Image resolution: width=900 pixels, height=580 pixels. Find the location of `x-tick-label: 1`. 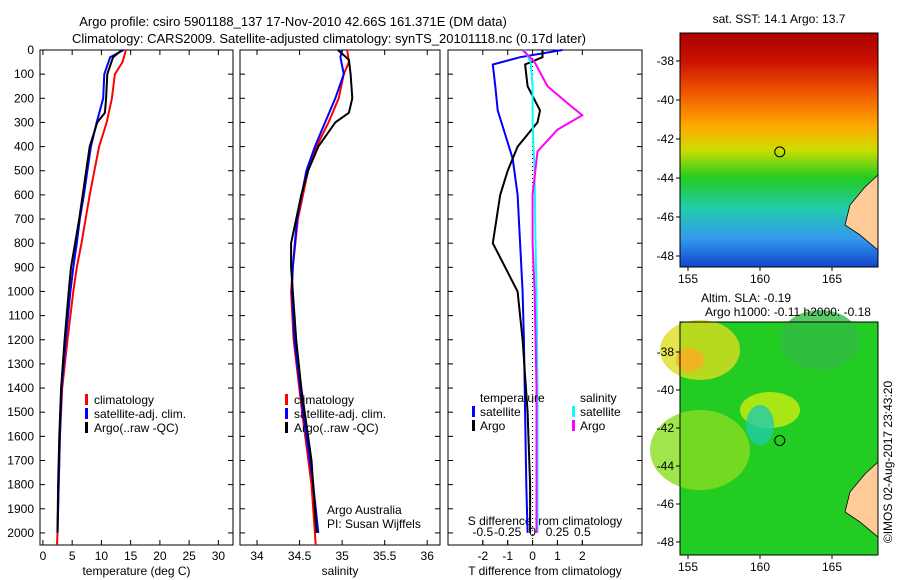

x-tick-label: 1 is located at coordinates (557, 556).